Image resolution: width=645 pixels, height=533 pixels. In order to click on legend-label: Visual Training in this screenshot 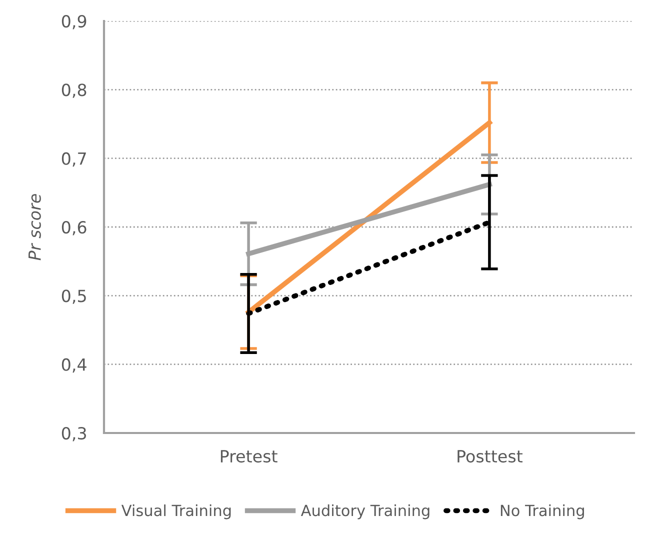, I will do `click(176, 512)`.